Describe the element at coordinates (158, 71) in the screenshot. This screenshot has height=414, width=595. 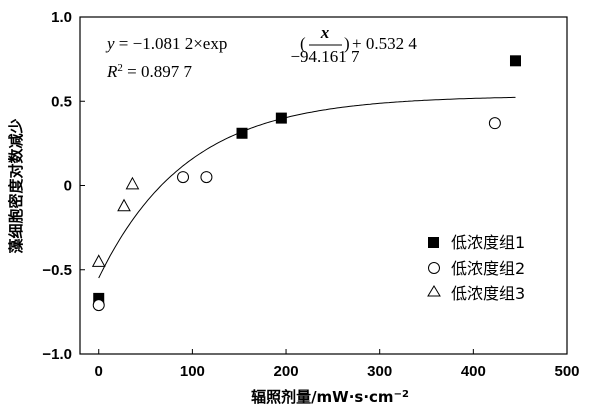
I see `eq-r2-val: = 0.897 7` at that location.